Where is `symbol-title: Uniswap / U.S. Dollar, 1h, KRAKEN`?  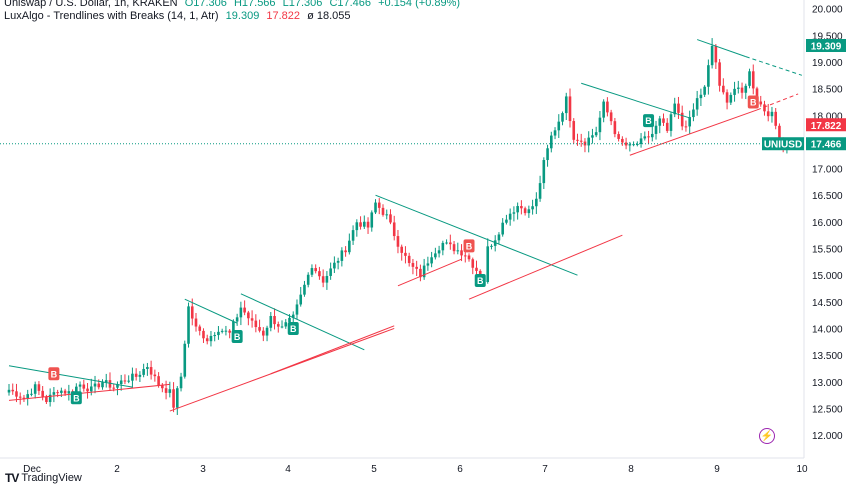 symbol-title: Uniswap / U.S. Dollar, 1h, KRAKEN is located at coordinates (91, 4).